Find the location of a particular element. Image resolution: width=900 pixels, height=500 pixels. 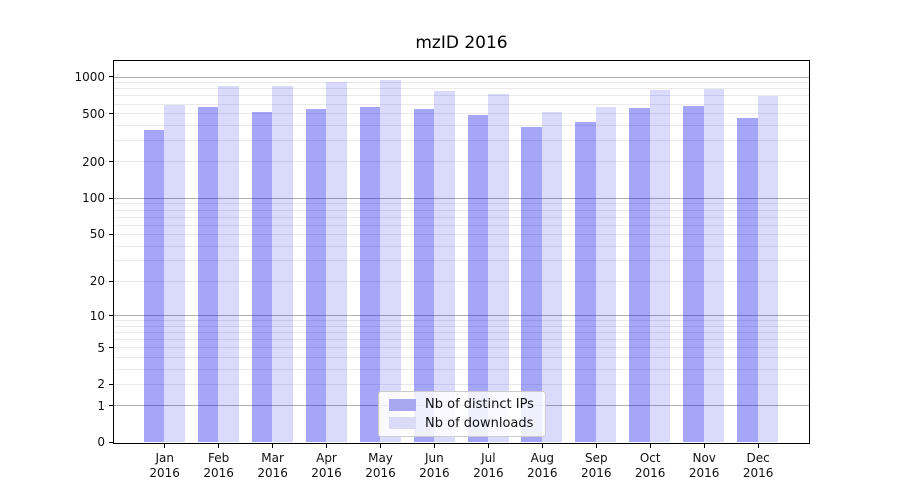

y-tick-label-100: 100 is located at coordinates (93, 198).